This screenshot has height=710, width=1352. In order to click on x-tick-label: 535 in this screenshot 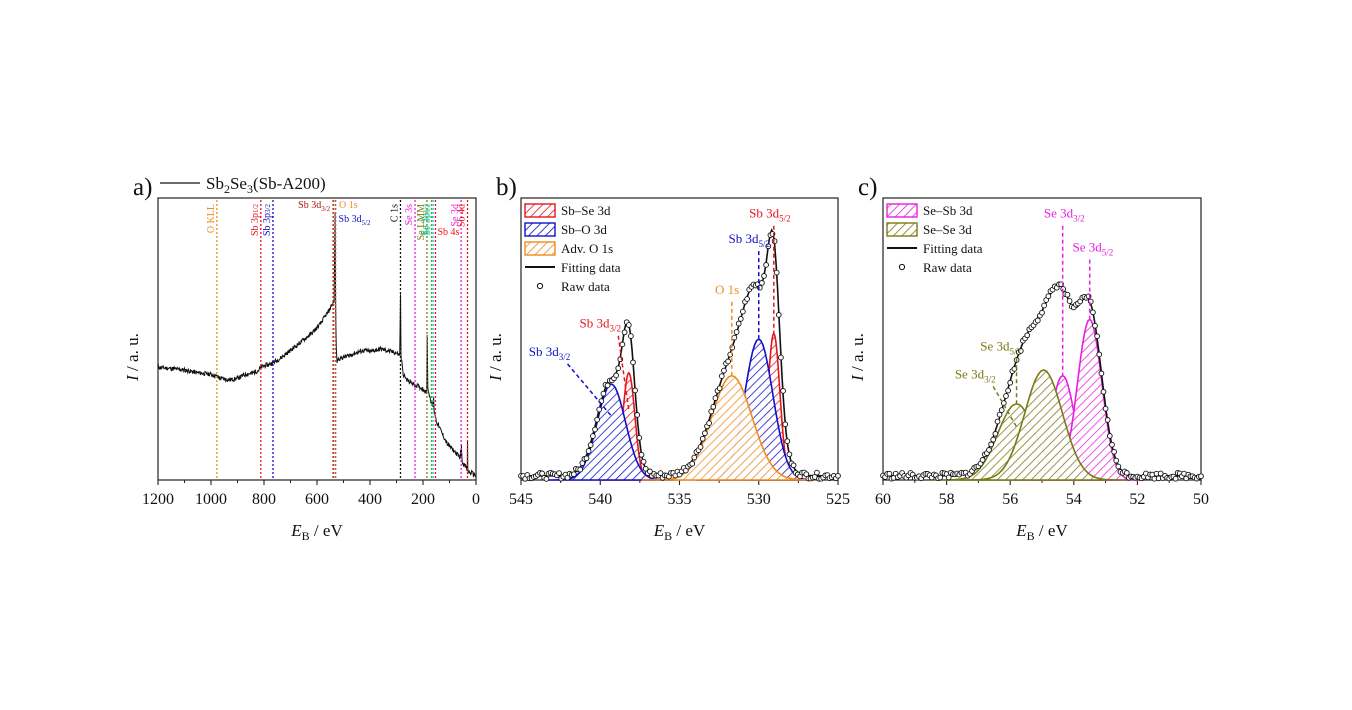, I will do `click(680, 499)`.